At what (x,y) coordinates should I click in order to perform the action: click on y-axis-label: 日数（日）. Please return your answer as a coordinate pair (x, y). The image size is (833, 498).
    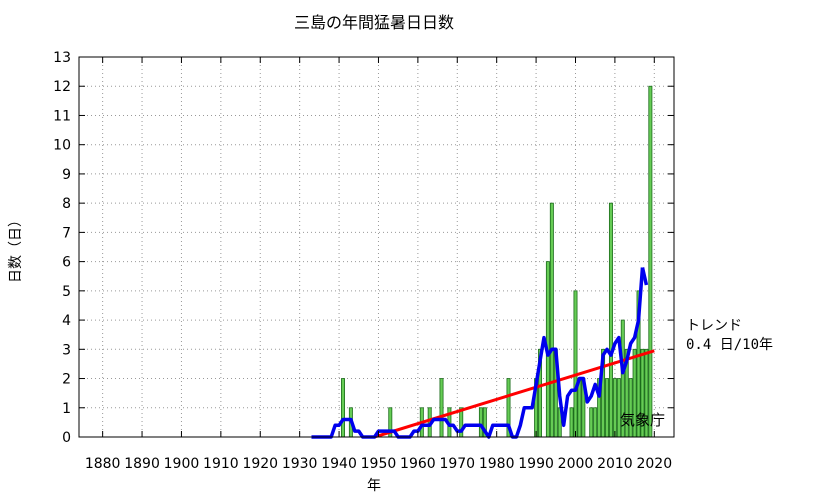
    Looking at the image, I should click on (16, 248).